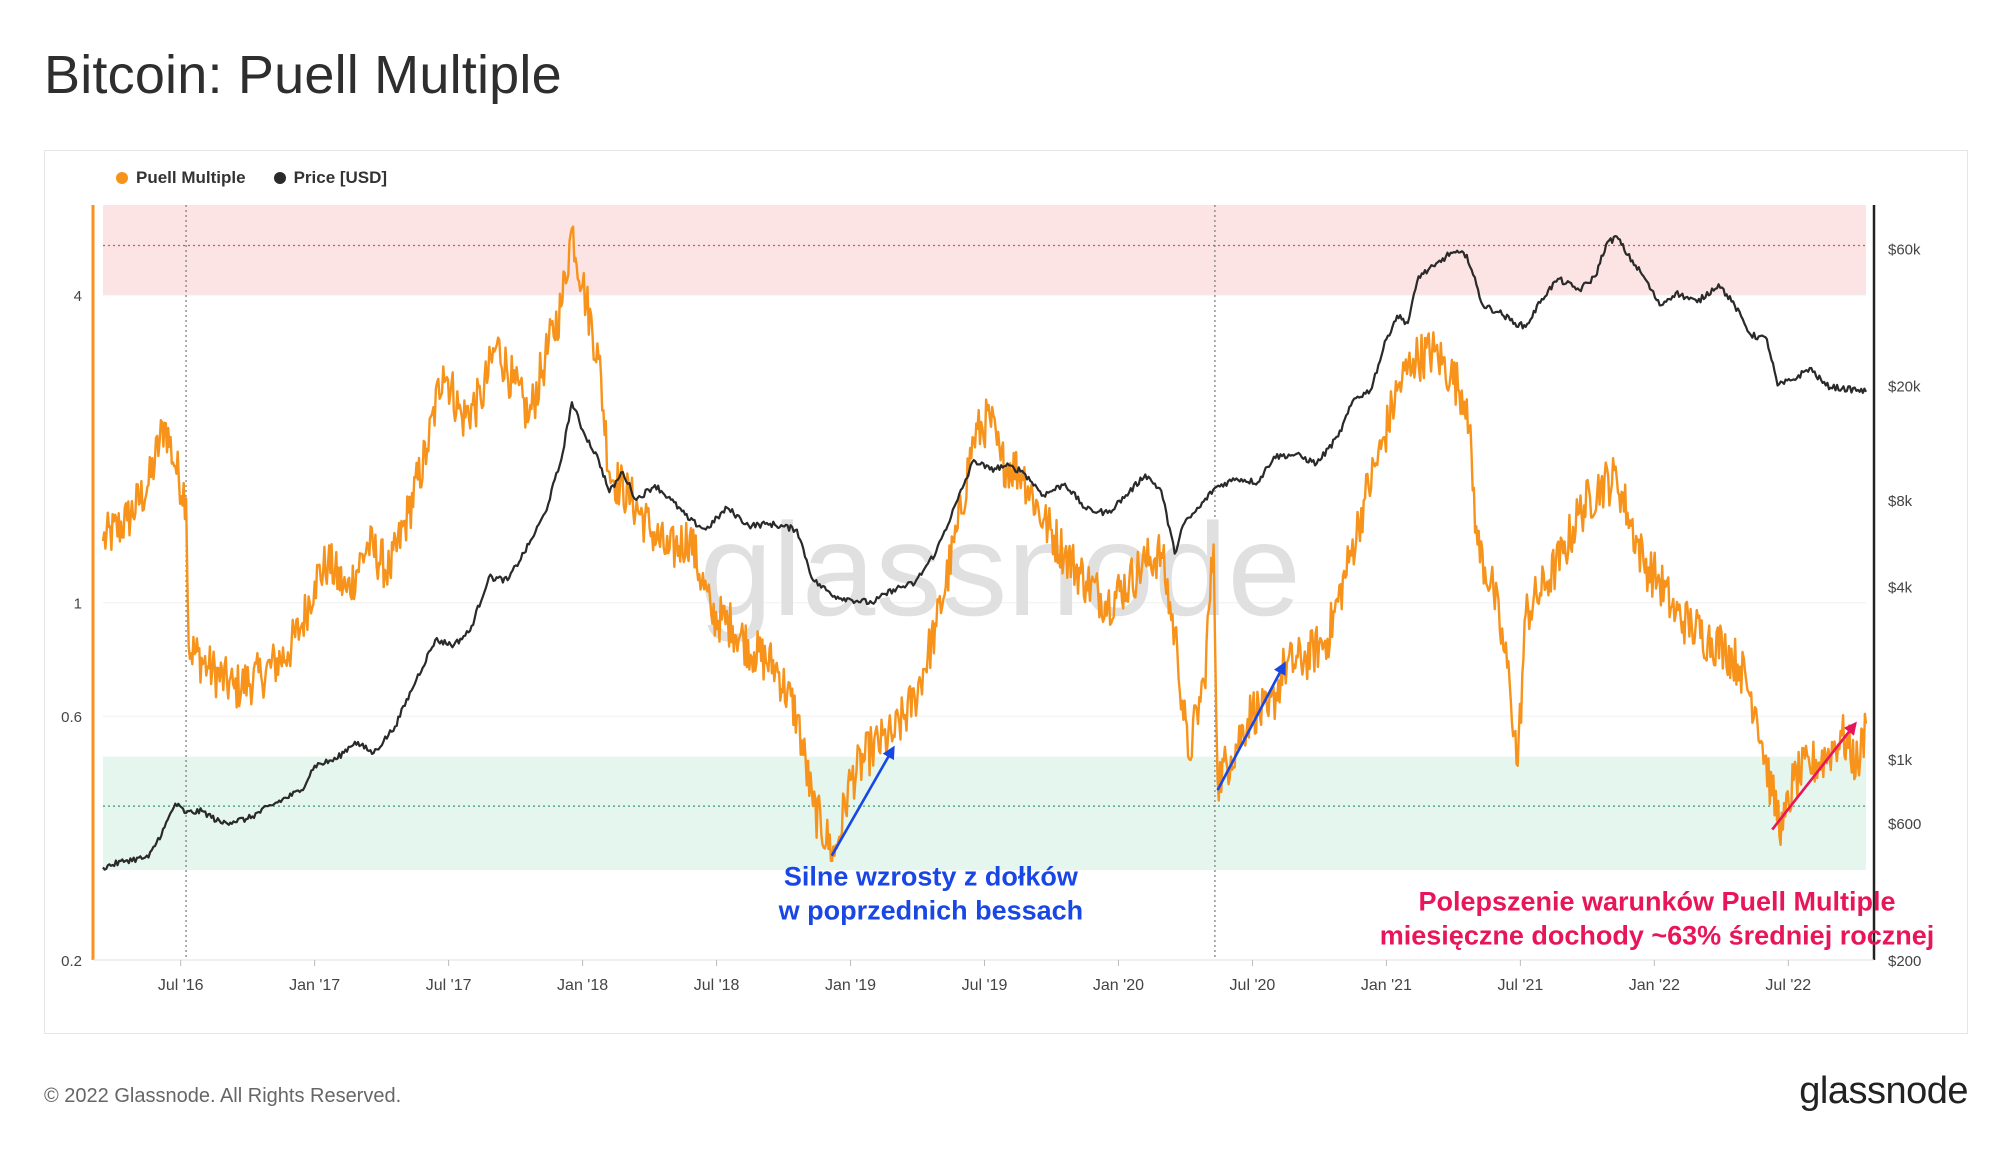 The width and height of the screenshot is (2000, 1152). What do you see at coordinates (449, 985) in the screenshot?
I see `x-tick-label: Jul '17` at bounding box center [449, 985].